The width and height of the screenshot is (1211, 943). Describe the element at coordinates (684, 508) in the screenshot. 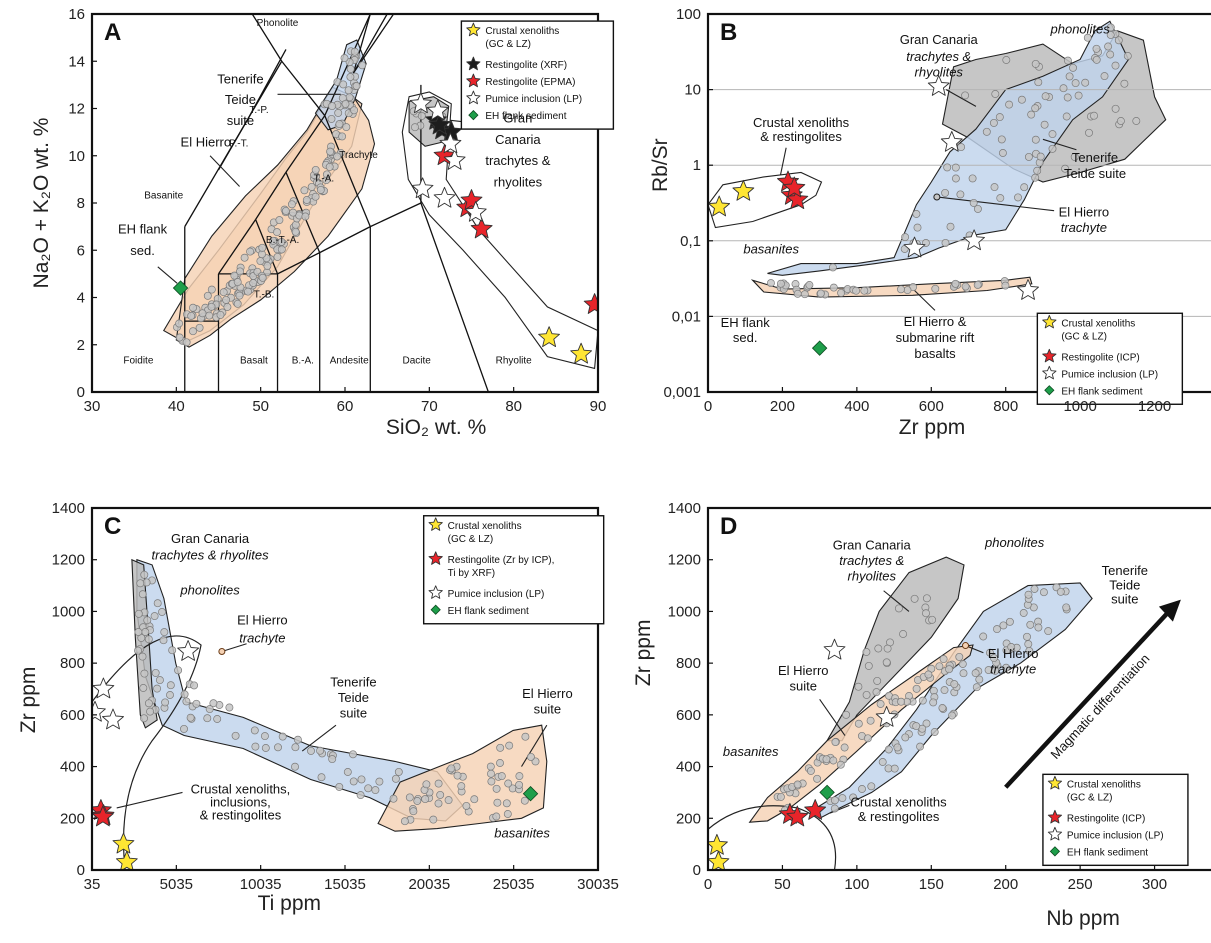

I see `y-tick-label: 1400` at that location.